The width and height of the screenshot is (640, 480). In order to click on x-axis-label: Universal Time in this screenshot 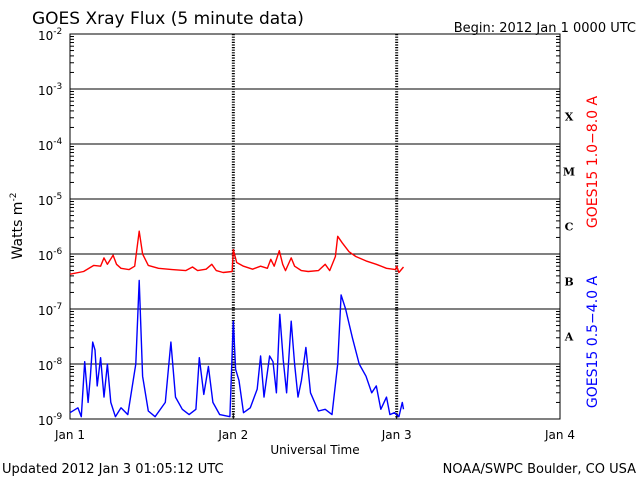, I will do `click(314, 450)`.